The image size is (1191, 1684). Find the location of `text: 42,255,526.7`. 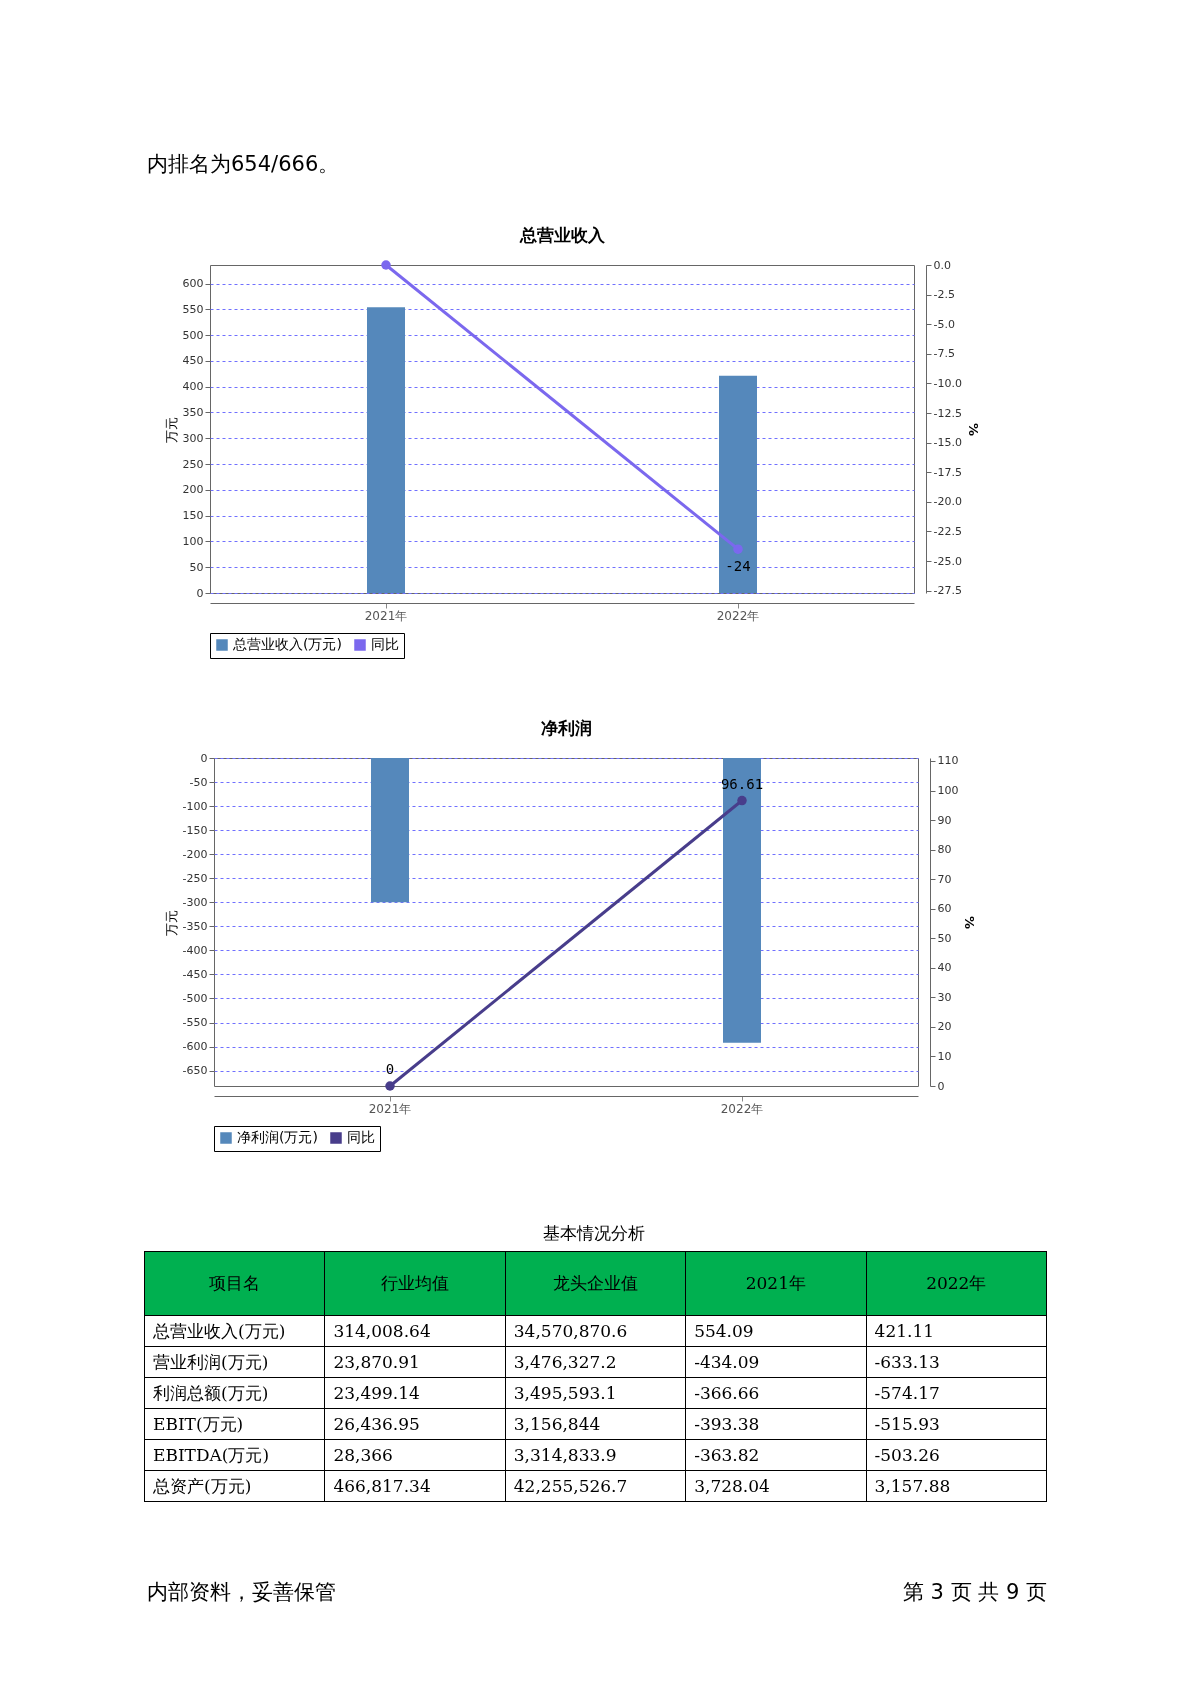

text: 42,255,526.7 is located at coordinates (570, 1486).